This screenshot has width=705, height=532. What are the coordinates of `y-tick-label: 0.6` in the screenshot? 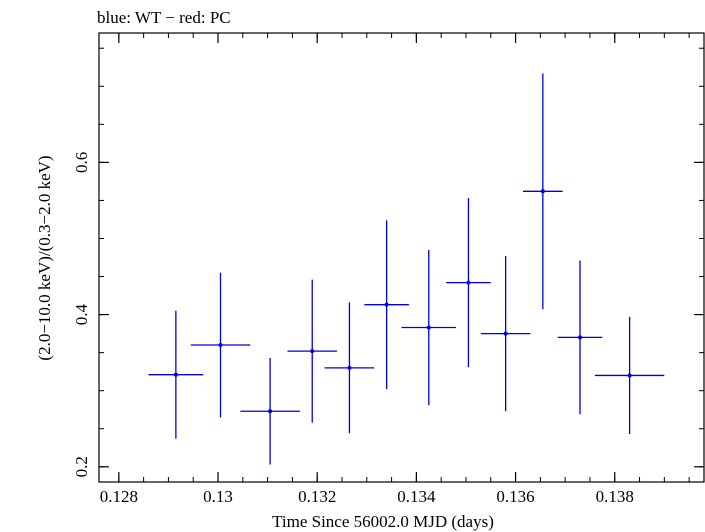 It's located at (81, 162).